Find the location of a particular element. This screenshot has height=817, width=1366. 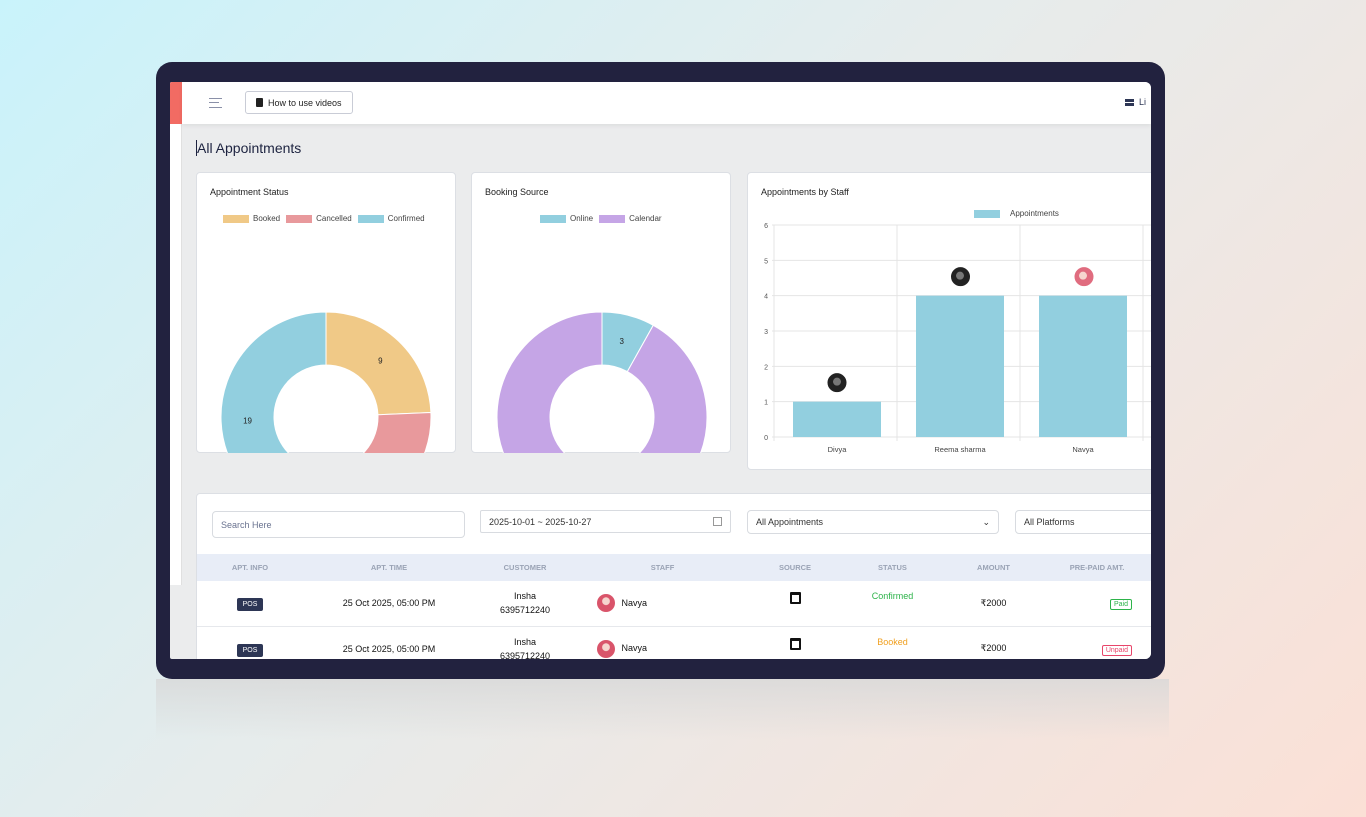

col-apt-time: APT. TIME is located at coordinates (389, 567).